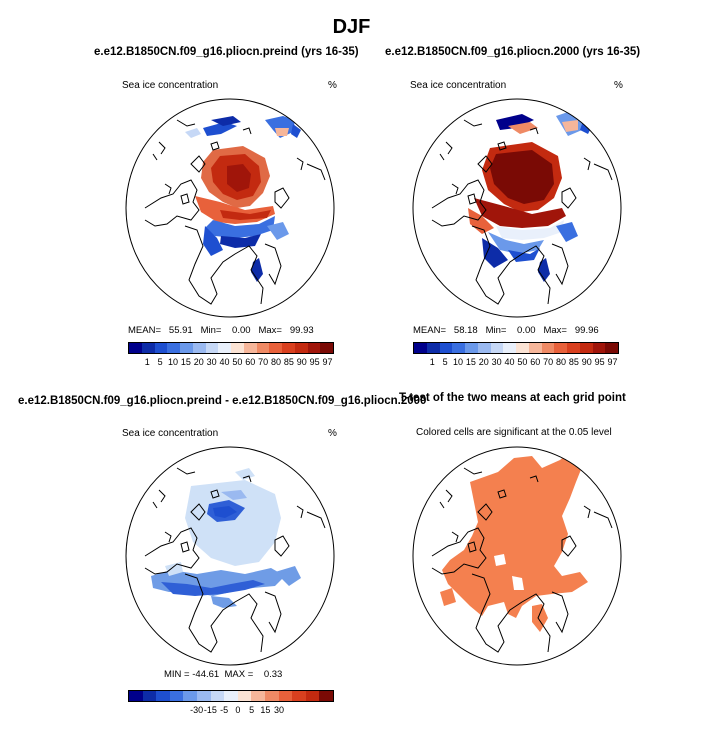 The image size is (703, 748). Describe the element at coordinates (224, 362) in the screenshot. I see `panel1-colorbar-tick-label: 40` at that location.